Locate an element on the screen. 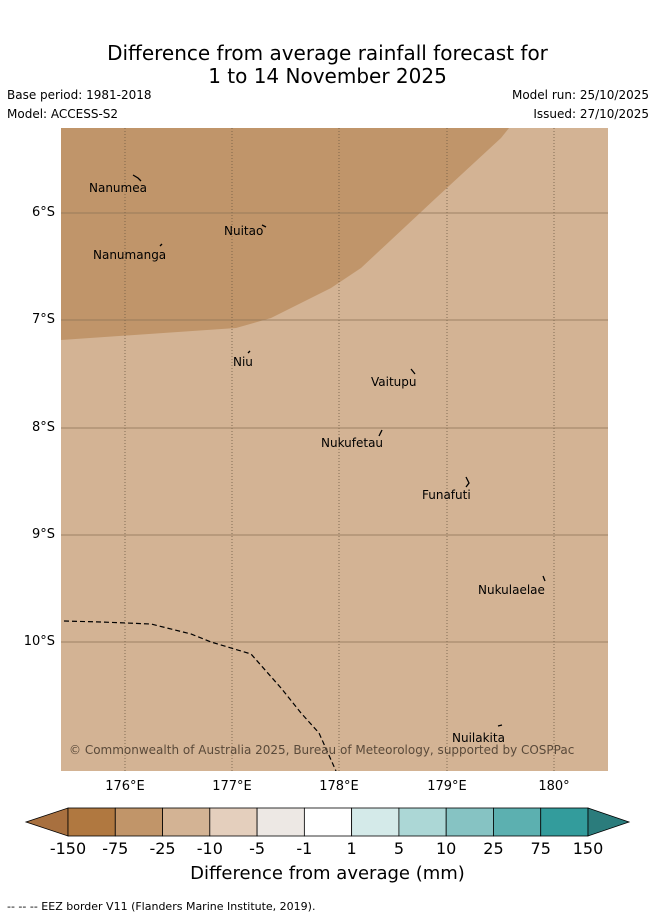 The width and height of the screenshot is (655, 919). island-label-nukufetau: Nukufetau is located at coordinates (352, 443).